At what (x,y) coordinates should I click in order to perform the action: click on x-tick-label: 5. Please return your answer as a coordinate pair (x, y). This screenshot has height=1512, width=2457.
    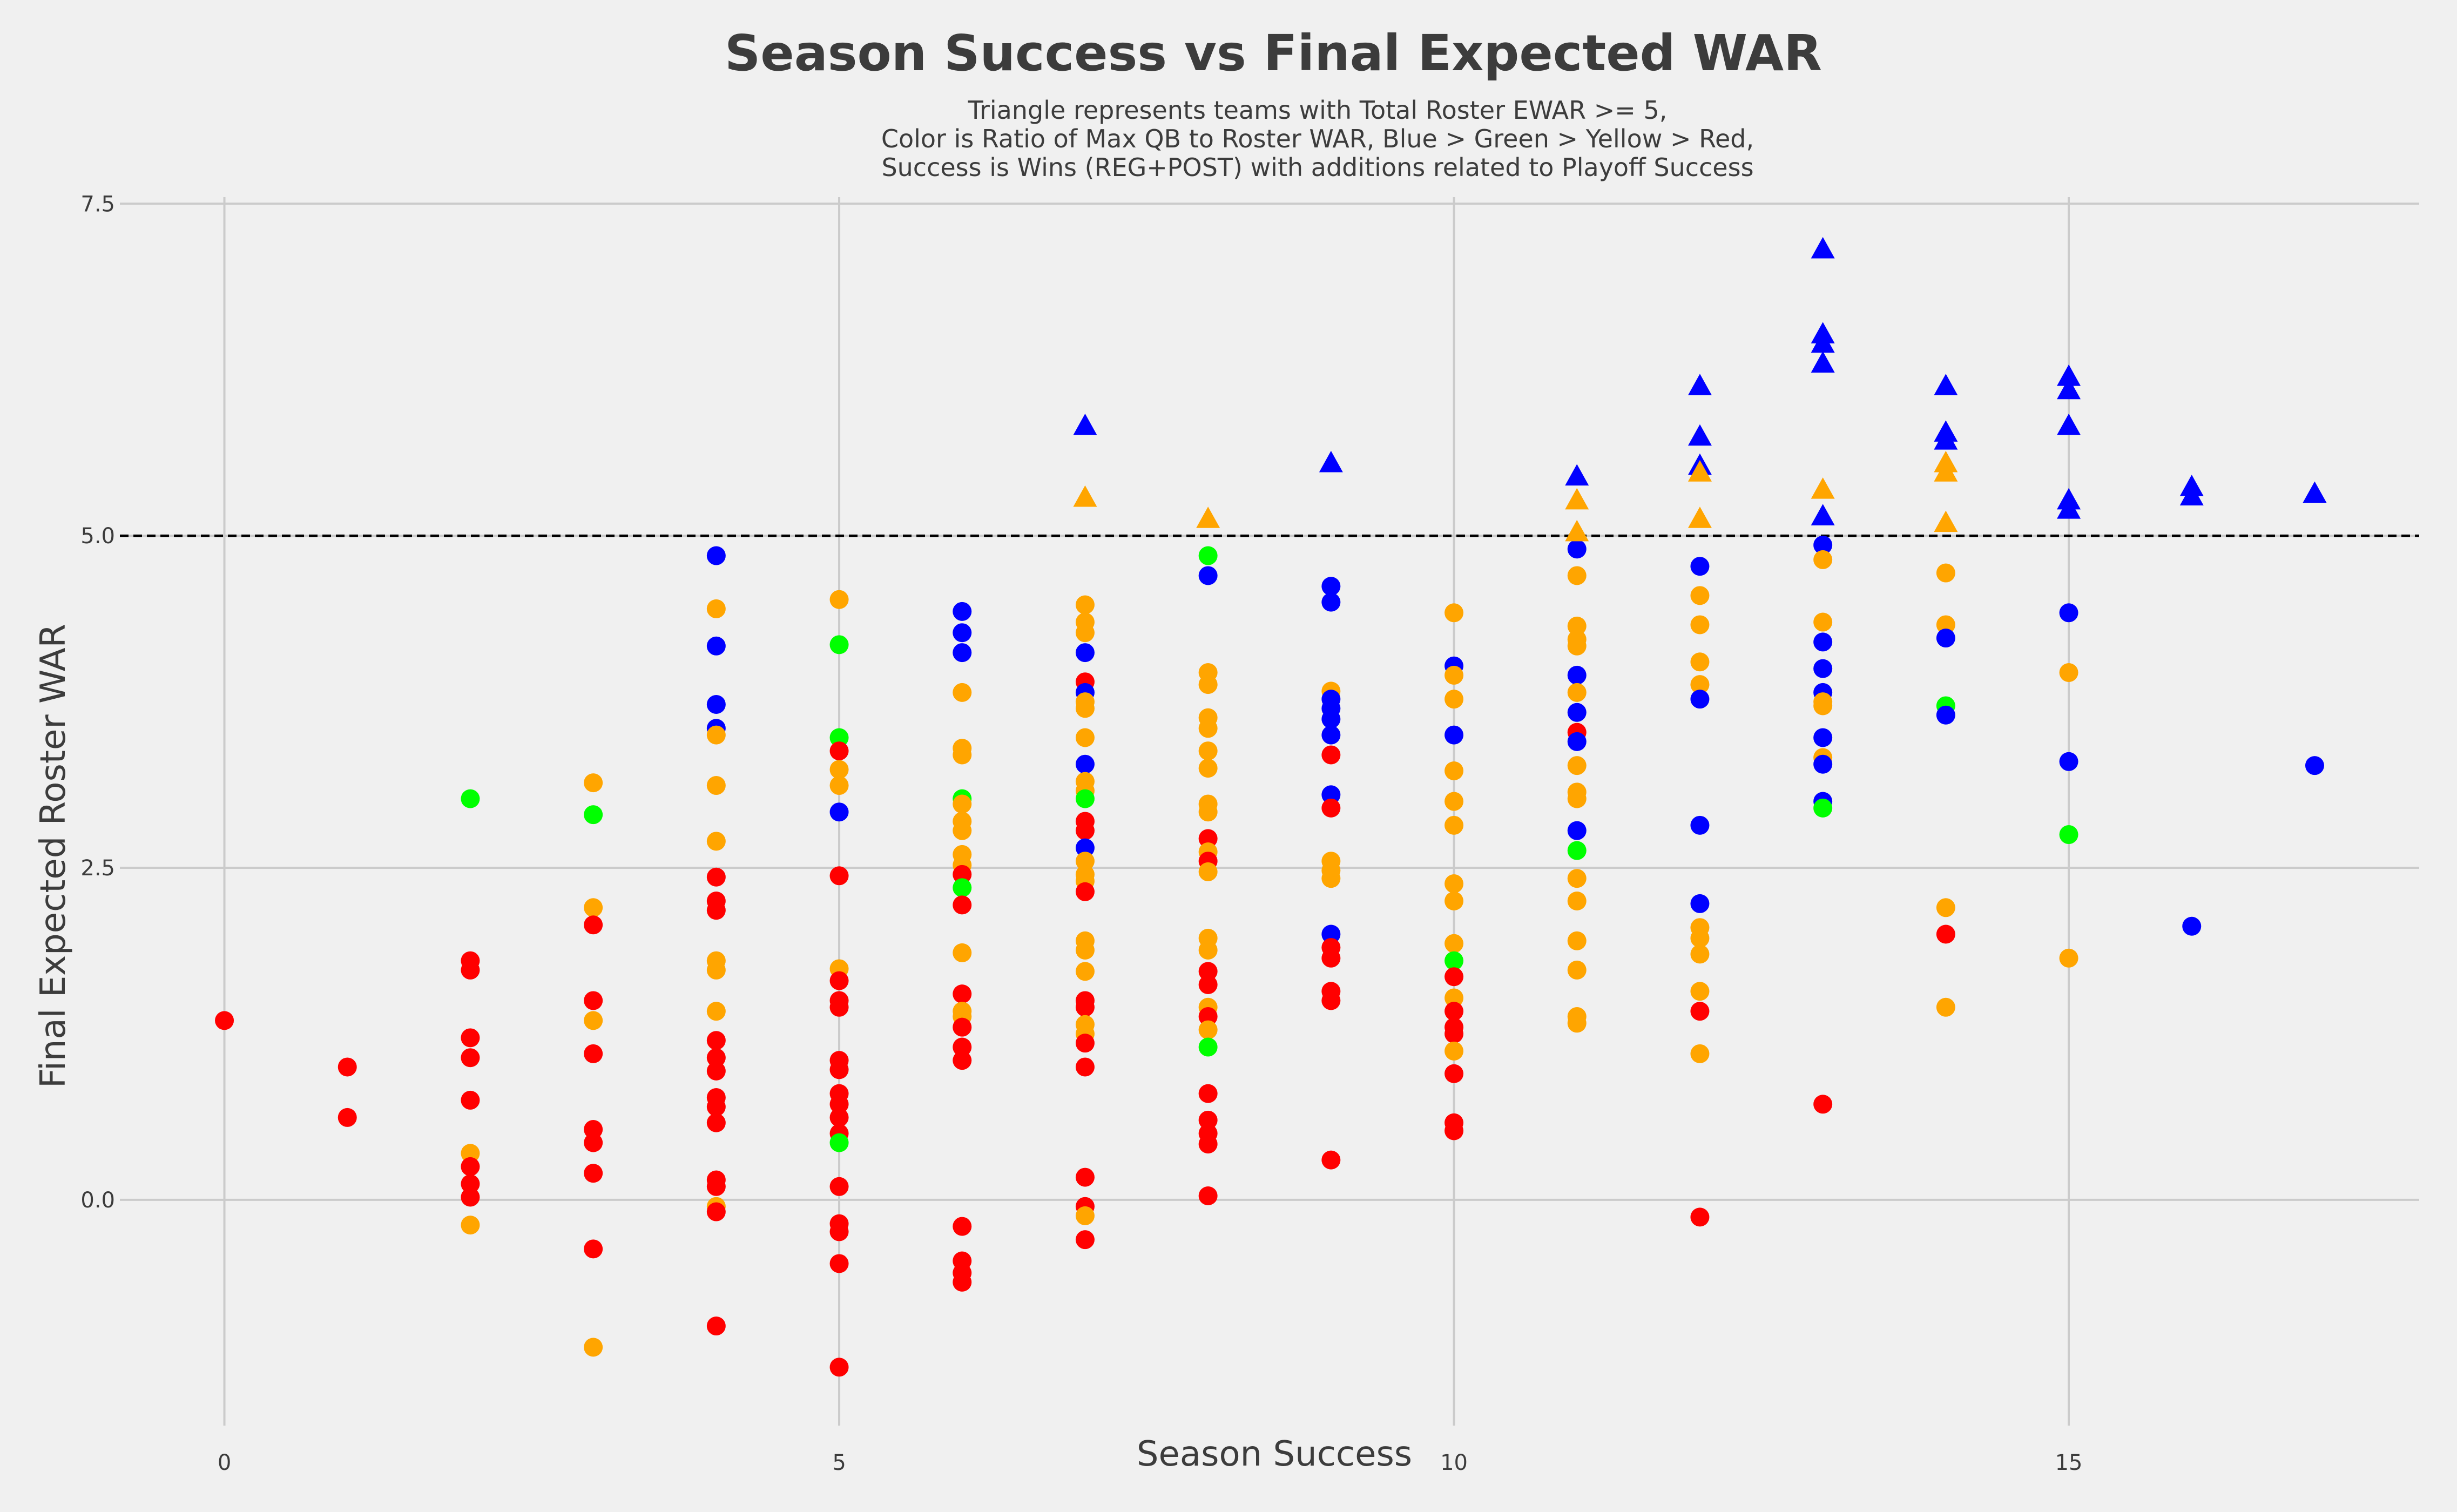
    Looking at the image, I should click on (839, 1463).